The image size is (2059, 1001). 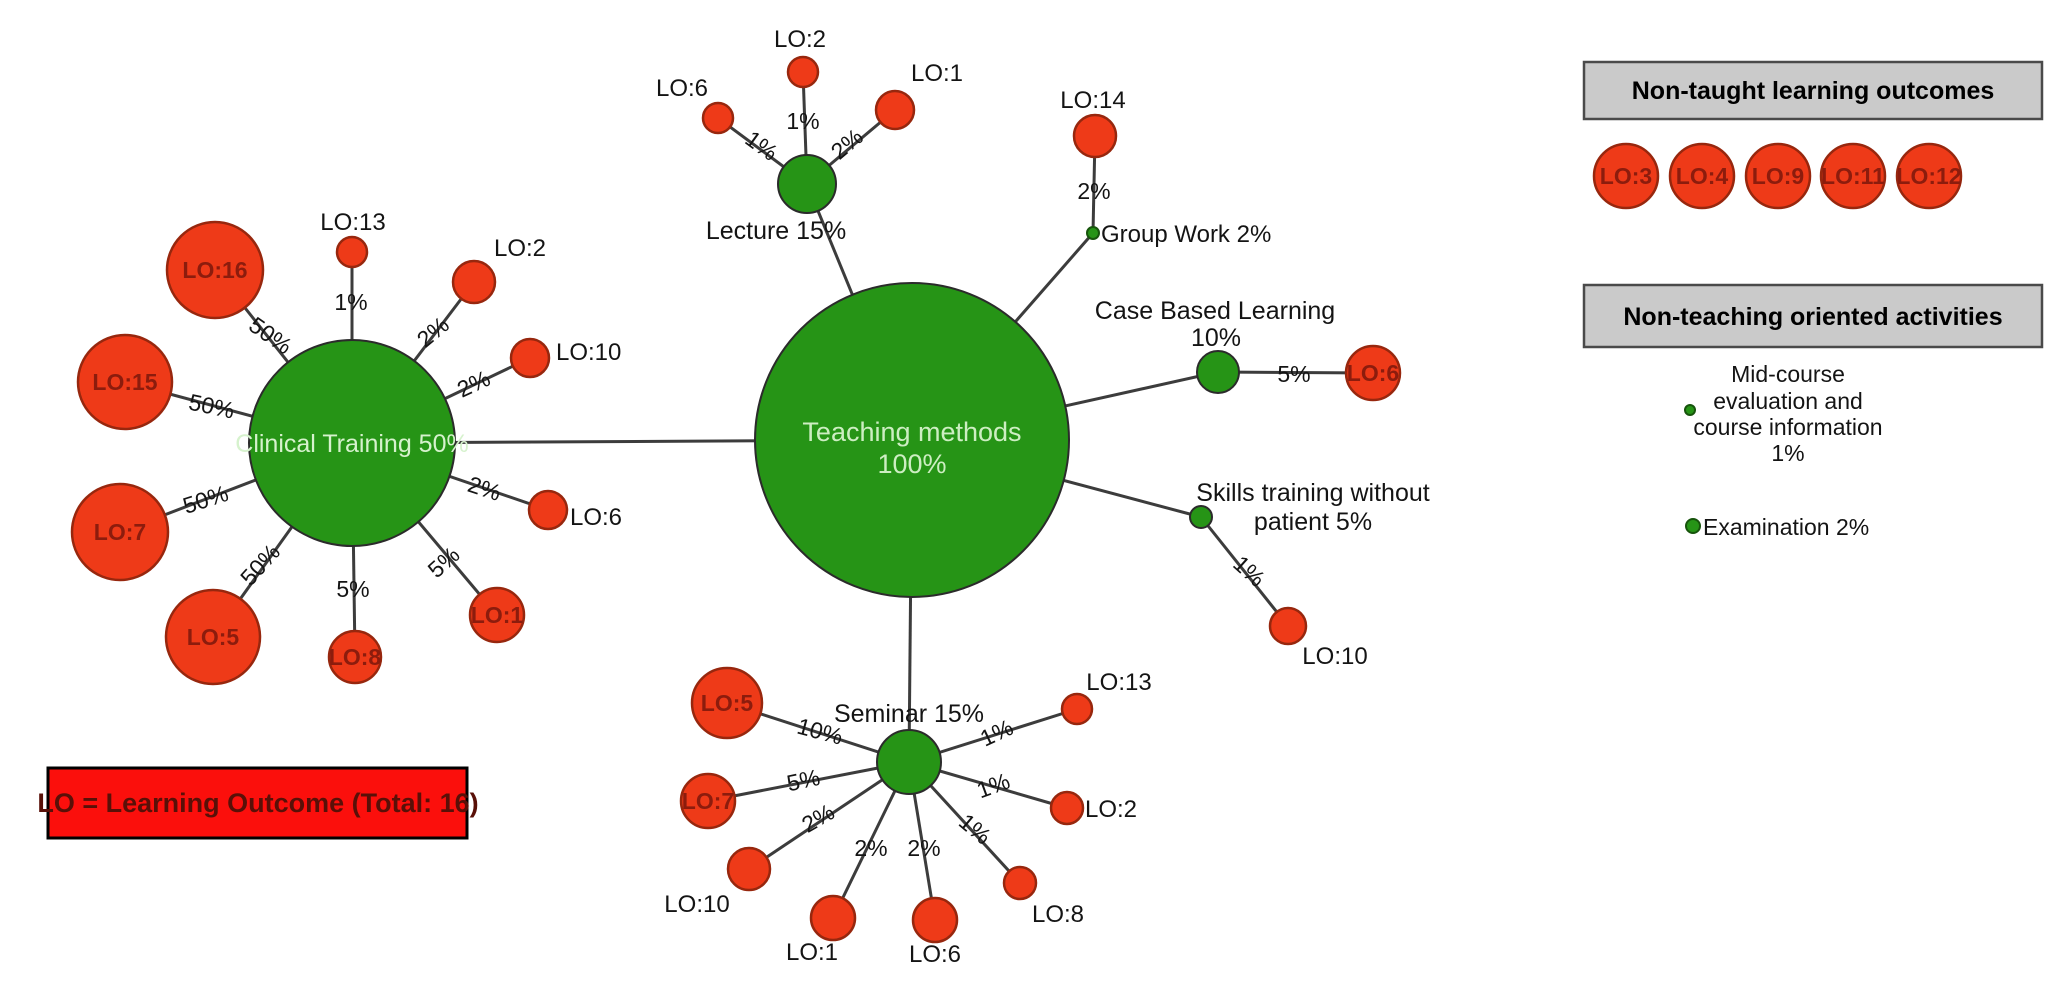 I want to click on clinical-training-node, so click(x=352, y=443).